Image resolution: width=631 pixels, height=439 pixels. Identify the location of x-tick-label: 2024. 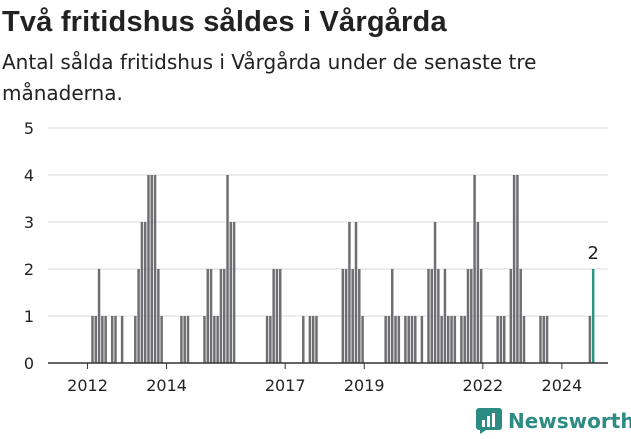
(562, 385).